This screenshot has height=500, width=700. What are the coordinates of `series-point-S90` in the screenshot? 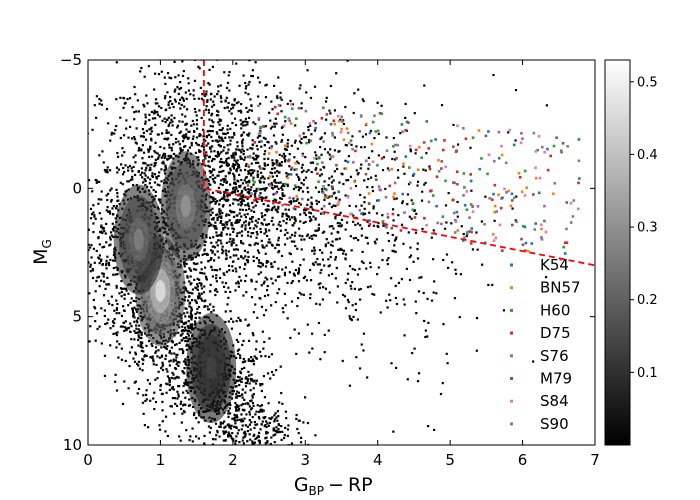 It's located at (260, 132).